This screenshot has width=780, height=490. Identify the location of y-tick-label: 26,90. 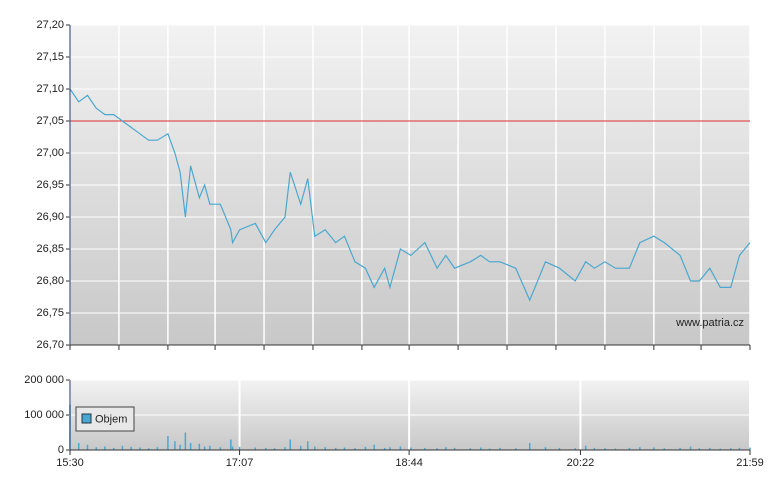
(50, 217).